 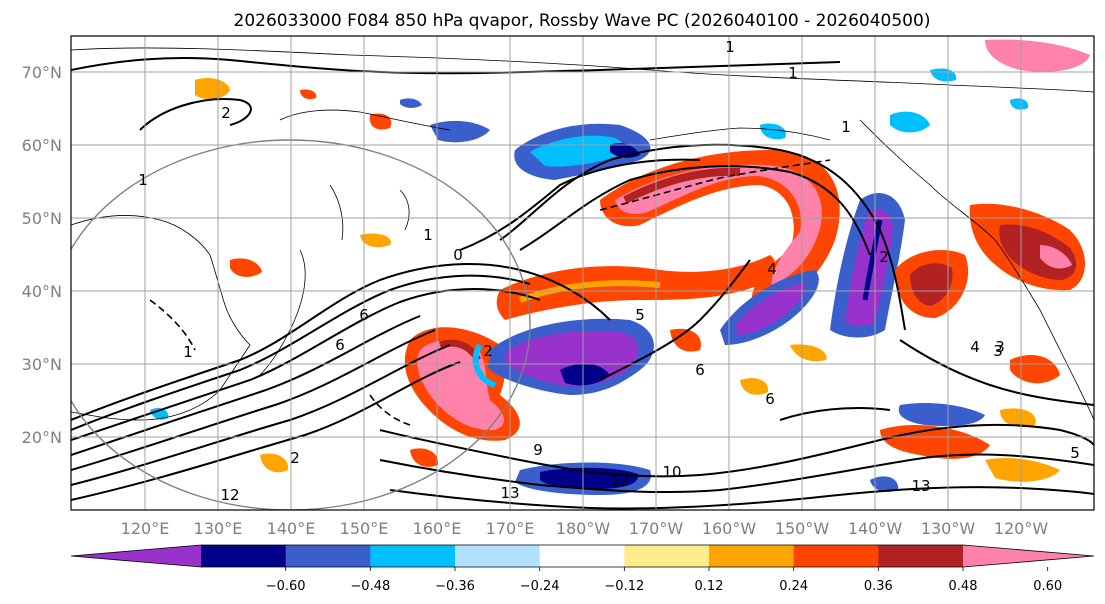 What do you see at coordinates (671, 472) in the screenshot?
I see `contour-value-label: 10` at bounding box center [671, 472].